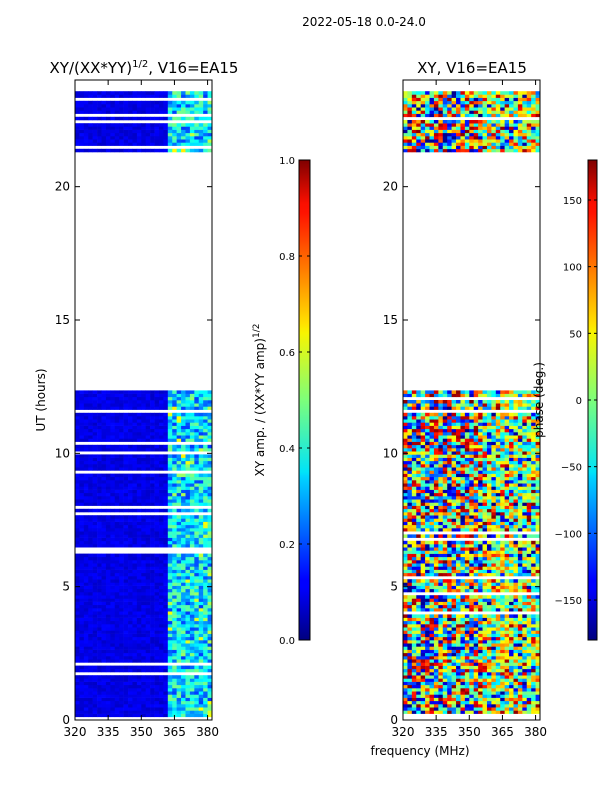 This screenshot has width=600, height=800. What do you see at coordinates (62, 453) in the screenshot?
I see `y-tick-label: 10` at bounding box center [62, 453].